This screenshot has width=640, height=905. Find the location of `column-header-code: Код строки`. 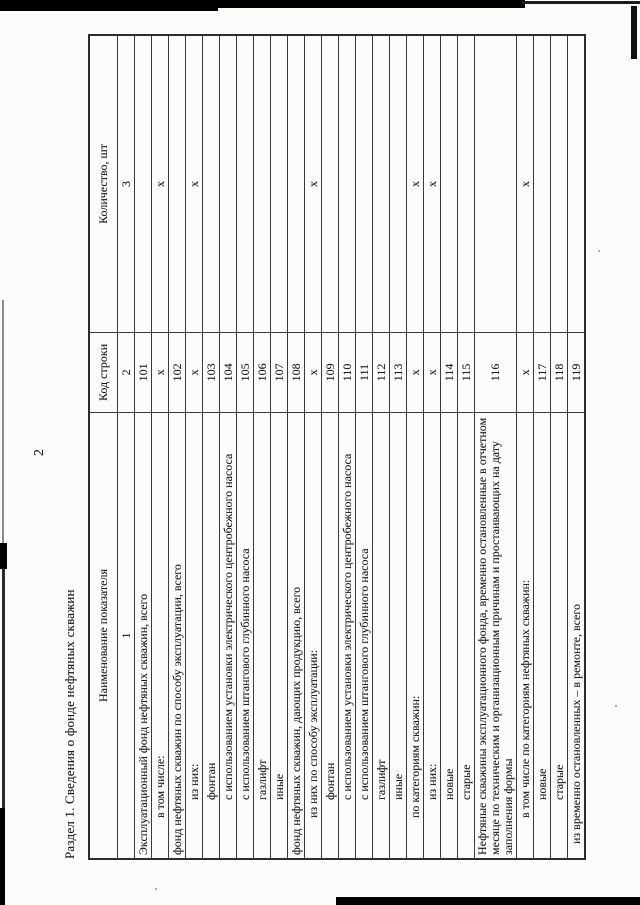

column-header-code: Код строки is located at coordinates (103, 372).